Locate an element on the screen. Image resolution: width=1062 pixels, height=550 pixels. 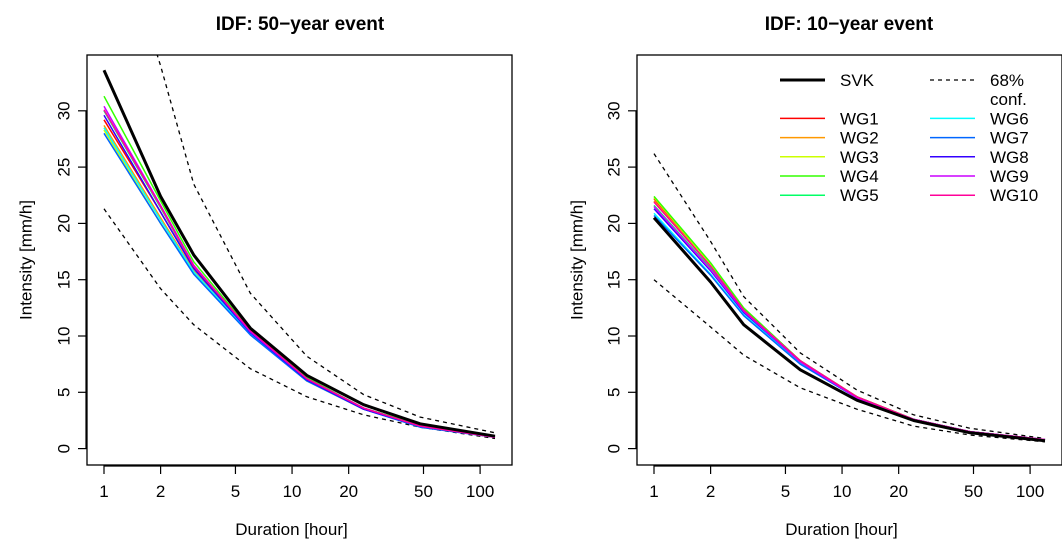
legend-label: WG6 is located at coordinates (1009, 118).